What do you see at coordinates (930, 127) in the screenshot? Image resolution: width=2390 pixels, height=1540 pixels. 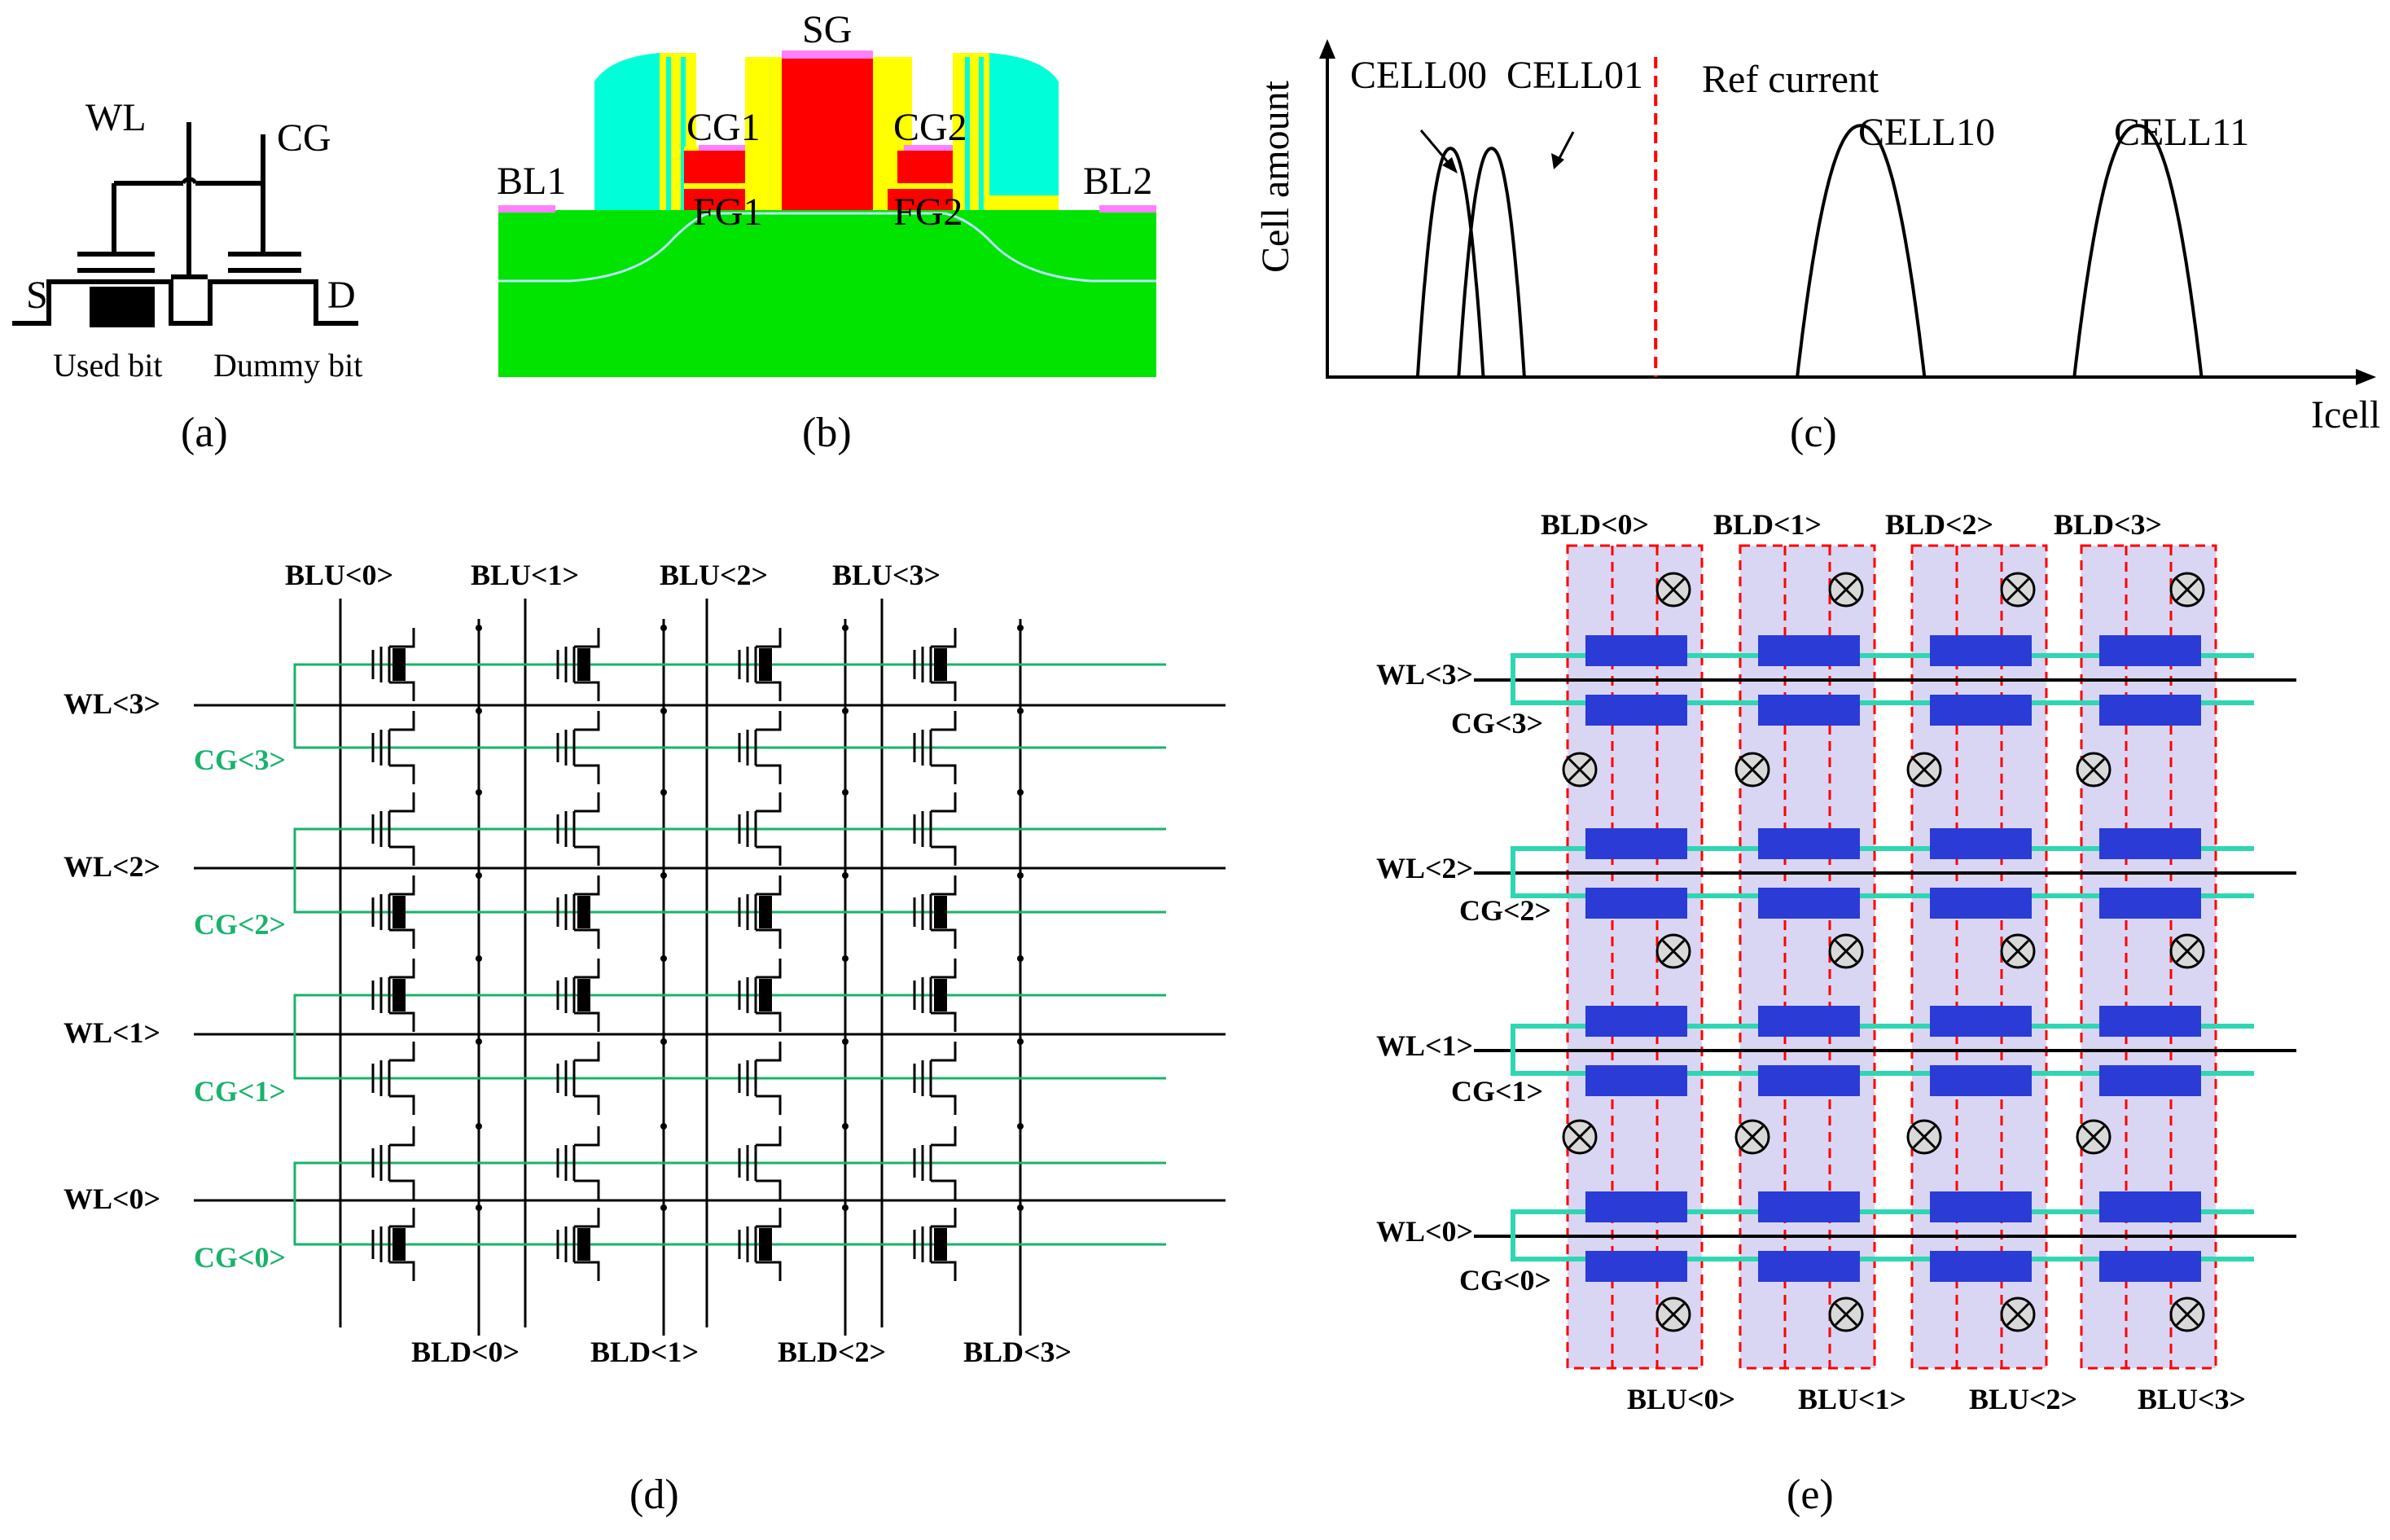 I see `cg2-label: CG2` at bounding box center [930, 127].